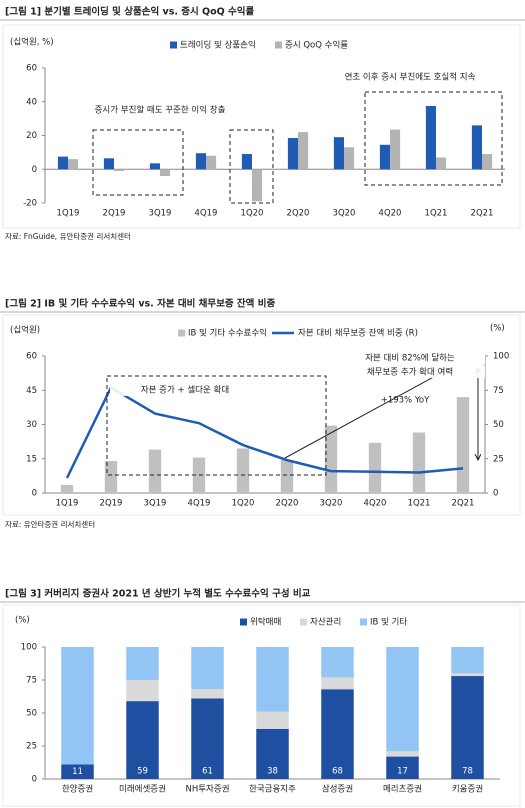  What do you see at coordinates (77, 789) in the screenshot?
I see `x-tick-label: 한양증권` at bounding box center [77, 789].